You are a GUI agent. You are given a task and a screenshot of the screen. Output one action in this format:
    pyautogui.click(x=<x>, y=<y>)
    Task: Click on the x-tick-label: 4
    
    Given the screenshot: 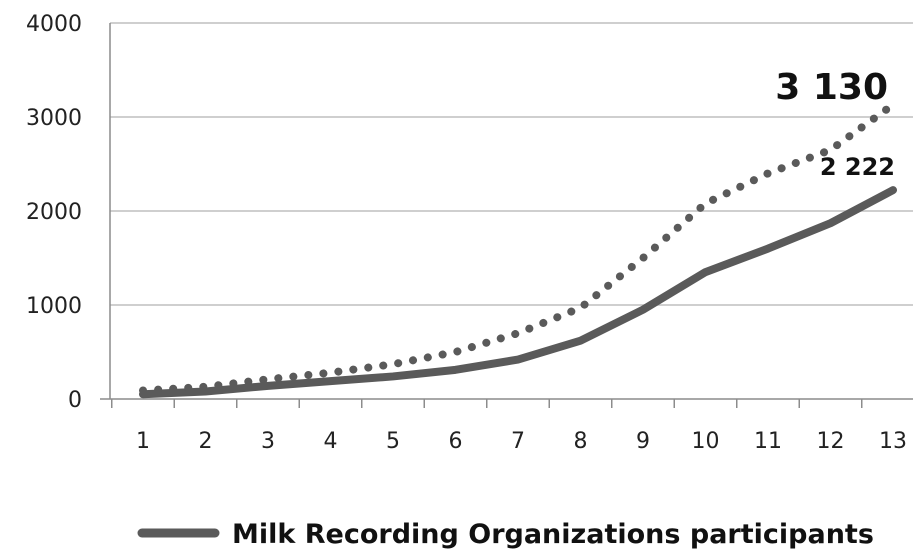 What is the action you would take?
    pyautogui.click(x=331, y=441)
    